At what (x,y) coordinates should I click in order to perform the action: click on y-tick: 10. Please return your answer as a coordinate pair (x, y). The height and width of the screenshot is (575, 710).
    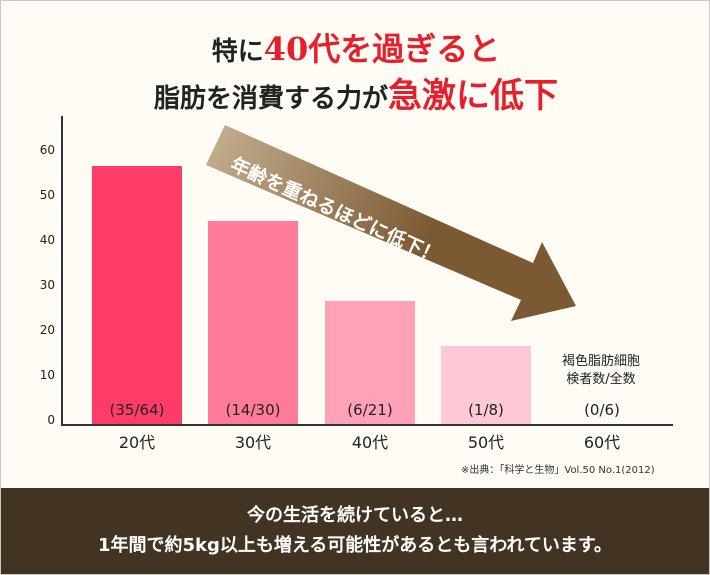
    Looking at the image, I should click on (47, 375).